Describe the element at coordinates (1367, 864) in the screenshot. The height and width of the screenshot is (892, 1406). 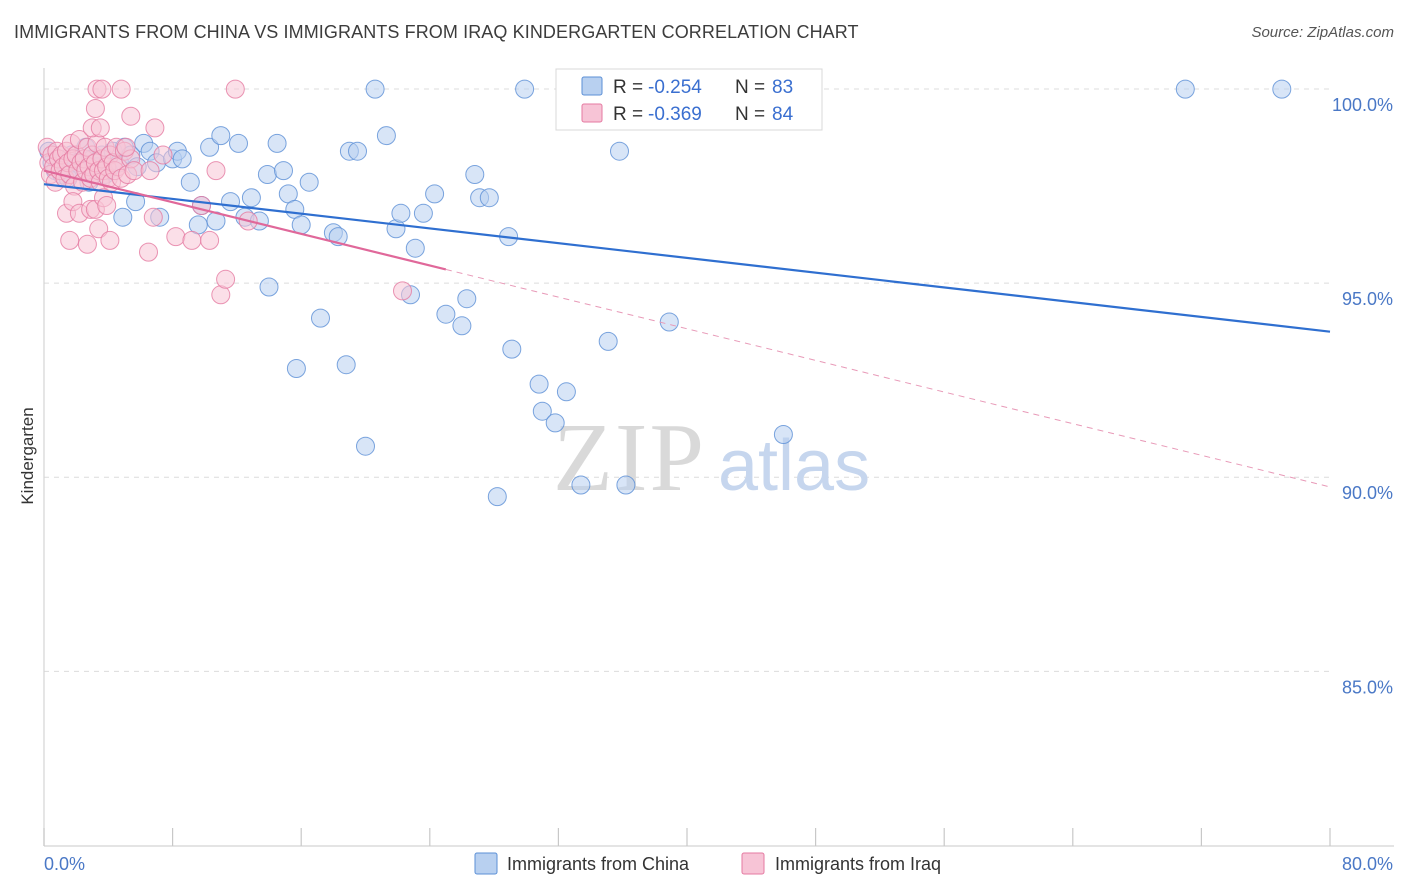
I see `x-tick-label-1: 80.0%` at that location.